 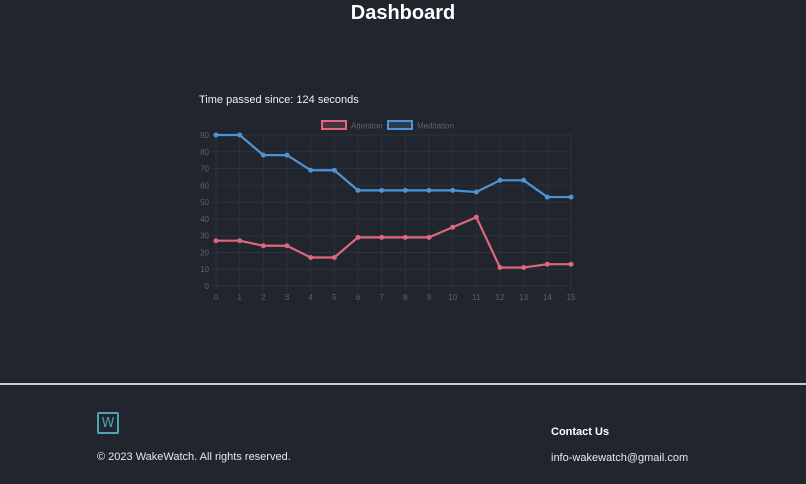 I want to click on x-tick-label: 14, so click(x=547, y=297).